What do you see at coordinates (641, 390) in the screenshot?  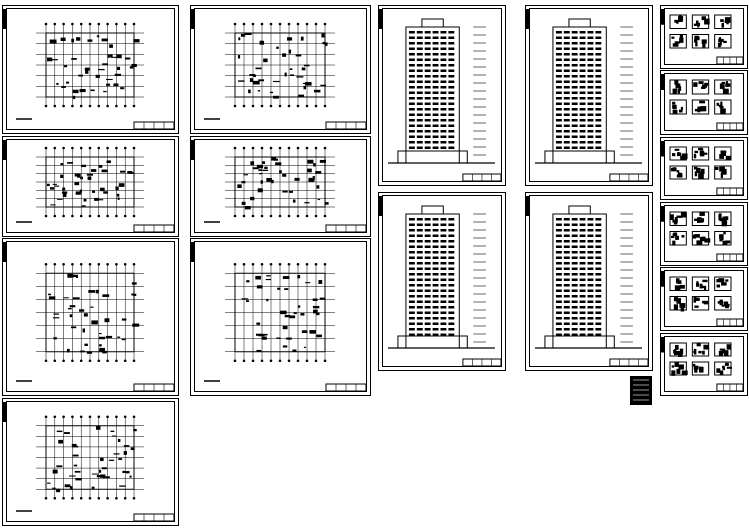 I see `legend-block` at bounding box center [641, 390].